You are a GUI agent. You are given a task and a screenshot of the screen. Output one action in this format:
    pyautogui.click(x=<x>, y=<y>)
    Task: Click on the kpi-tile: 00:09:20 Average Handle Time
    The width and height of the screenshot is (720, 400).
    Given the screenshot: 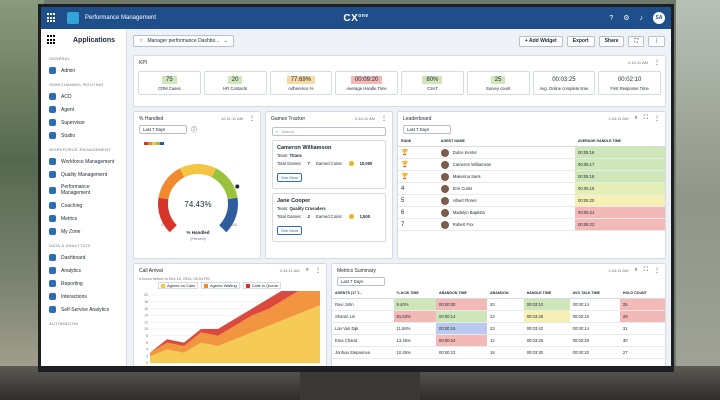 What is the action you would take?
    pyautogui.click(x=366, y=83)
    